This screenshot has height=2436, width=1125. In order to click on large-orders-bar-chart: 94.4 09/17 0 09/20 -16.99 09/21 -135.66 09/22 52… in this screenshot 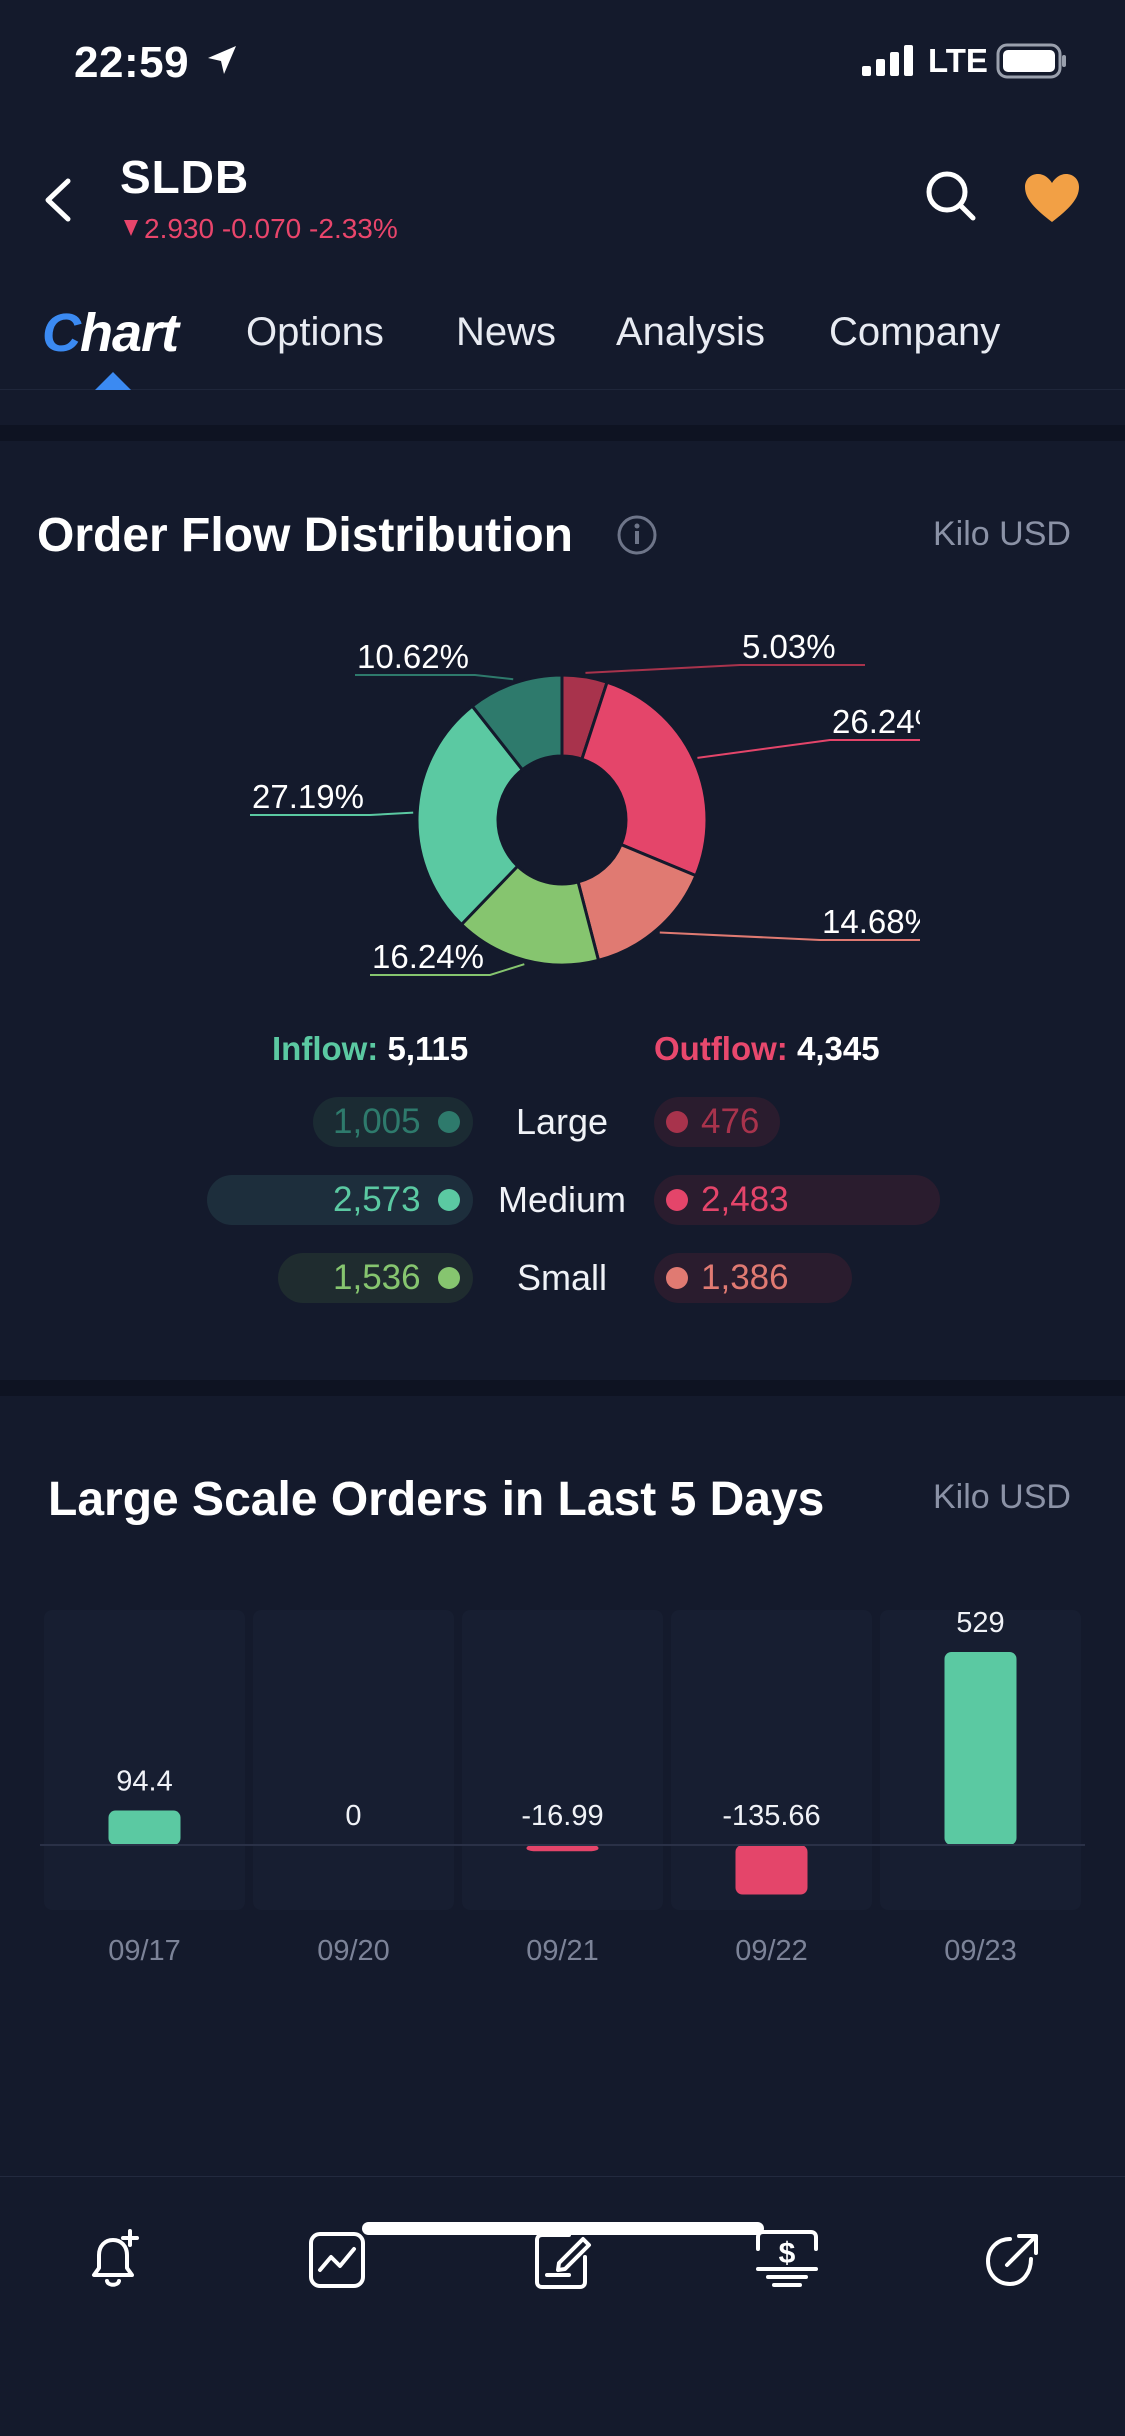, I will do `click(562, 1787)`.